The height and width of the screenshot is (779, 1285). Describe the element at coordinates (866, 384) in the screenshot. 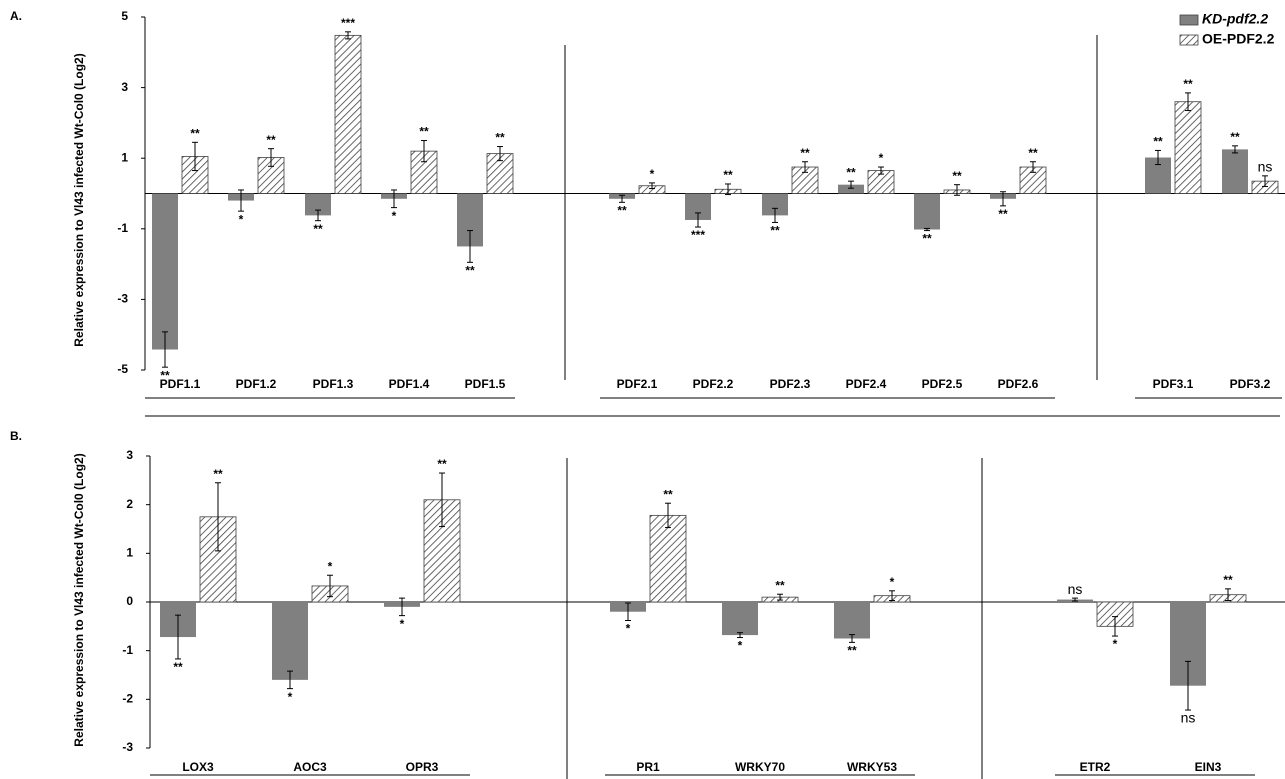

I see `x-tick-label: PDF2.4` at that location.